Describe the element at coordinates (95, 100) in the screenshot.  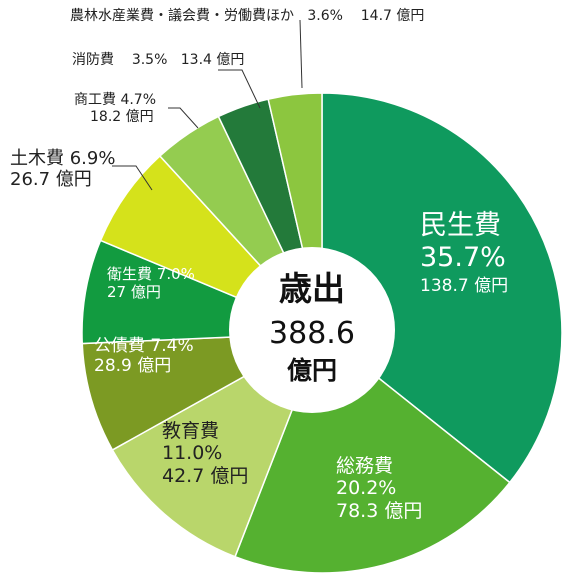
I see `slice-name: 商工費` at that location.